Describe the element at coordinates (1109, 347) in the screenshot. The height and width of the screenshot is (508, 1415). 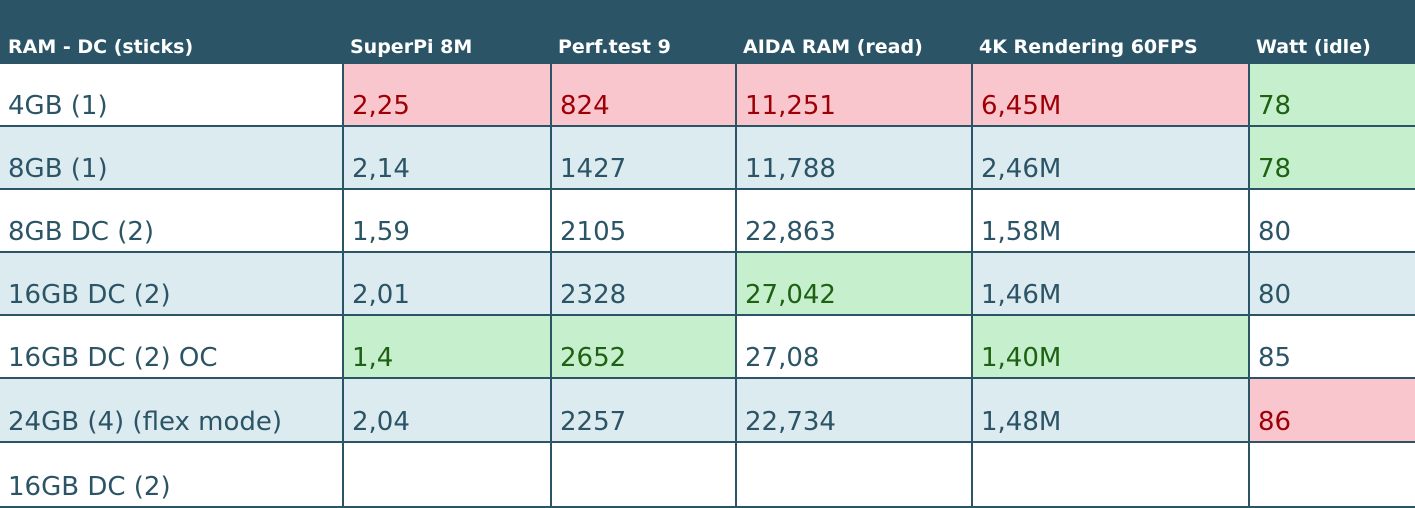
I see `data-cell: 1,40M` at that location.